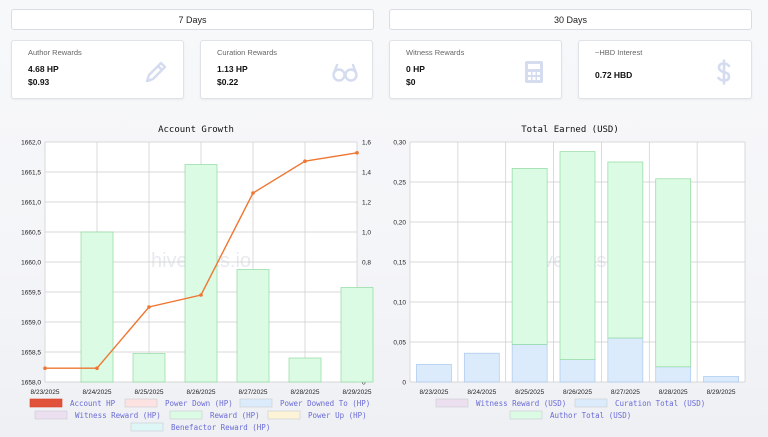  What do you see at coordinates (31, 142) in the screenshot?
I see `y-left-tick-label: 1662,0` at bounding box center [31, 142].